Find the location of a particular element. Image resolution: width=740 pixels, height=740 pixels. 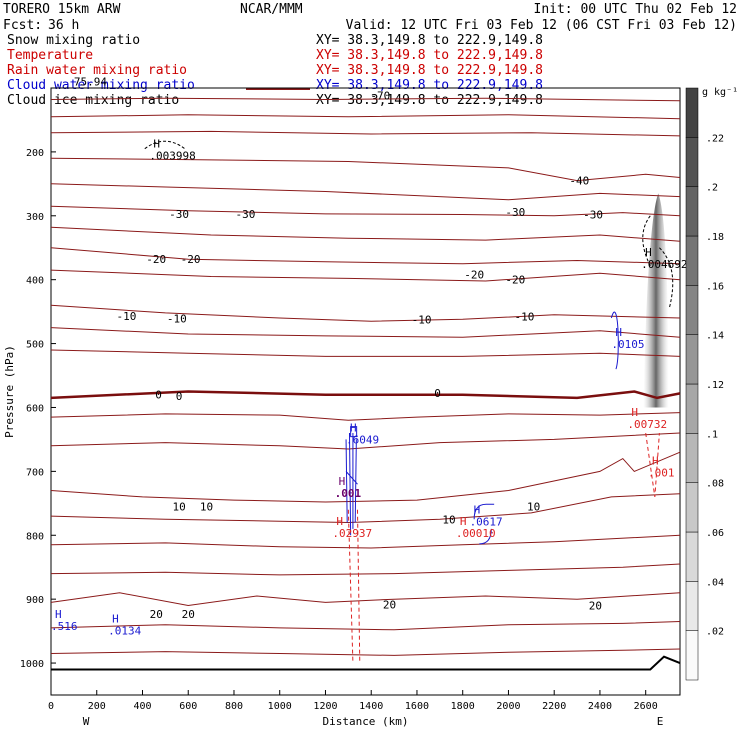

x-tick-label: 200 is located at coordinates (97, 706).